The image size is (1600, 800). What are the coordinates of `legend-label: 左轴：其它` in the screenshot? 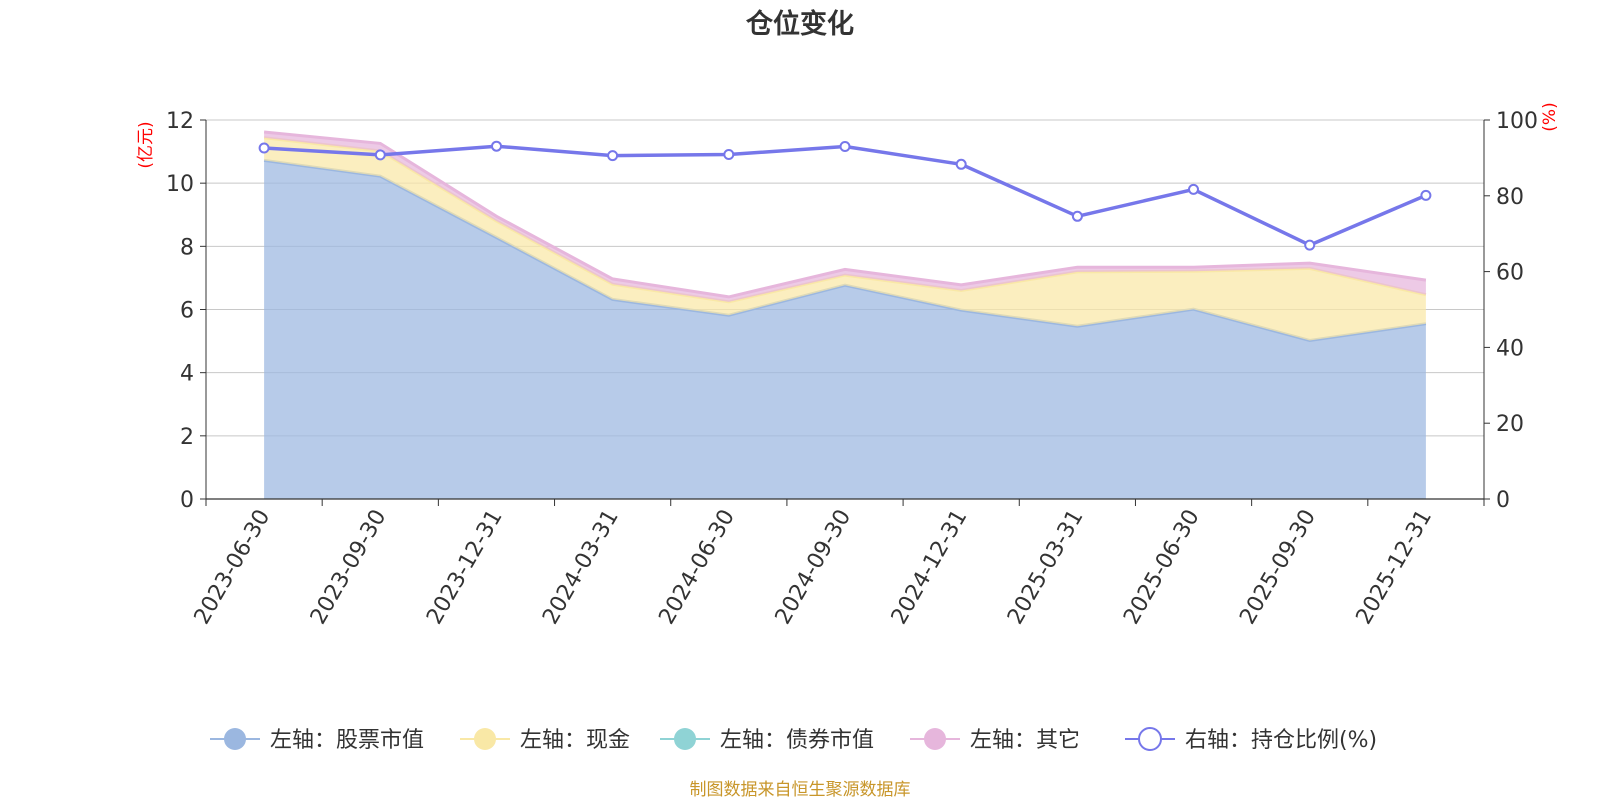 It's located at (1025, 740).